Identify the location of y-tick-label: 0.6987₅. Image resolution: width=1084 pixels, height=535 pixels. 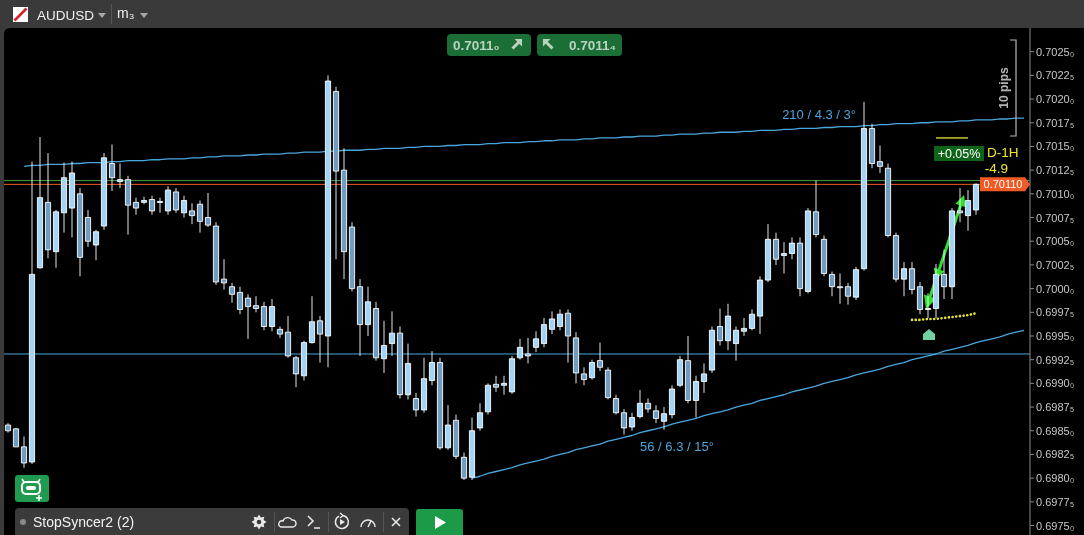
(1055, 407).